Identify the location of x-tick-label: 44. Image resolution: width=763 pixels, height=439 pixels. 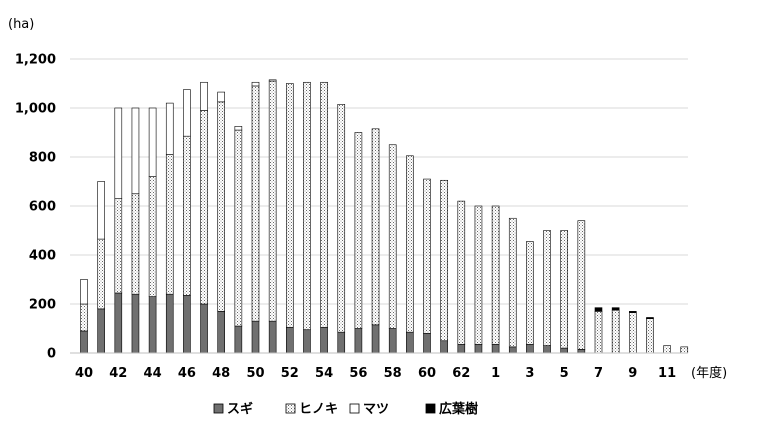
(153, 373).